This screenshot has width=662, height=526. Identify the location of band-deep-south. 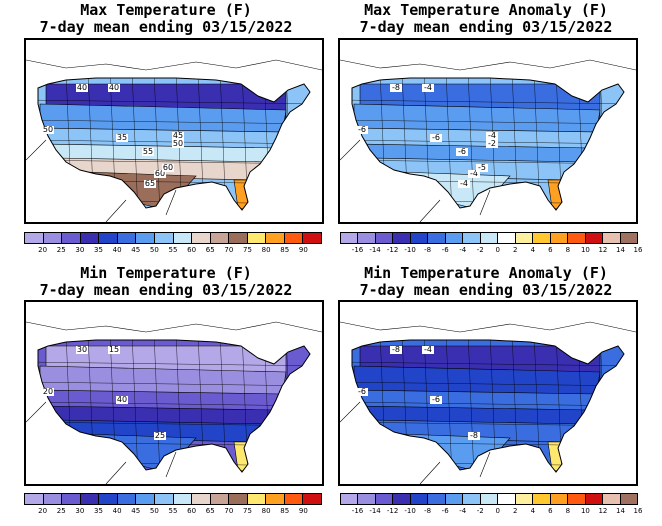
(140, 190).